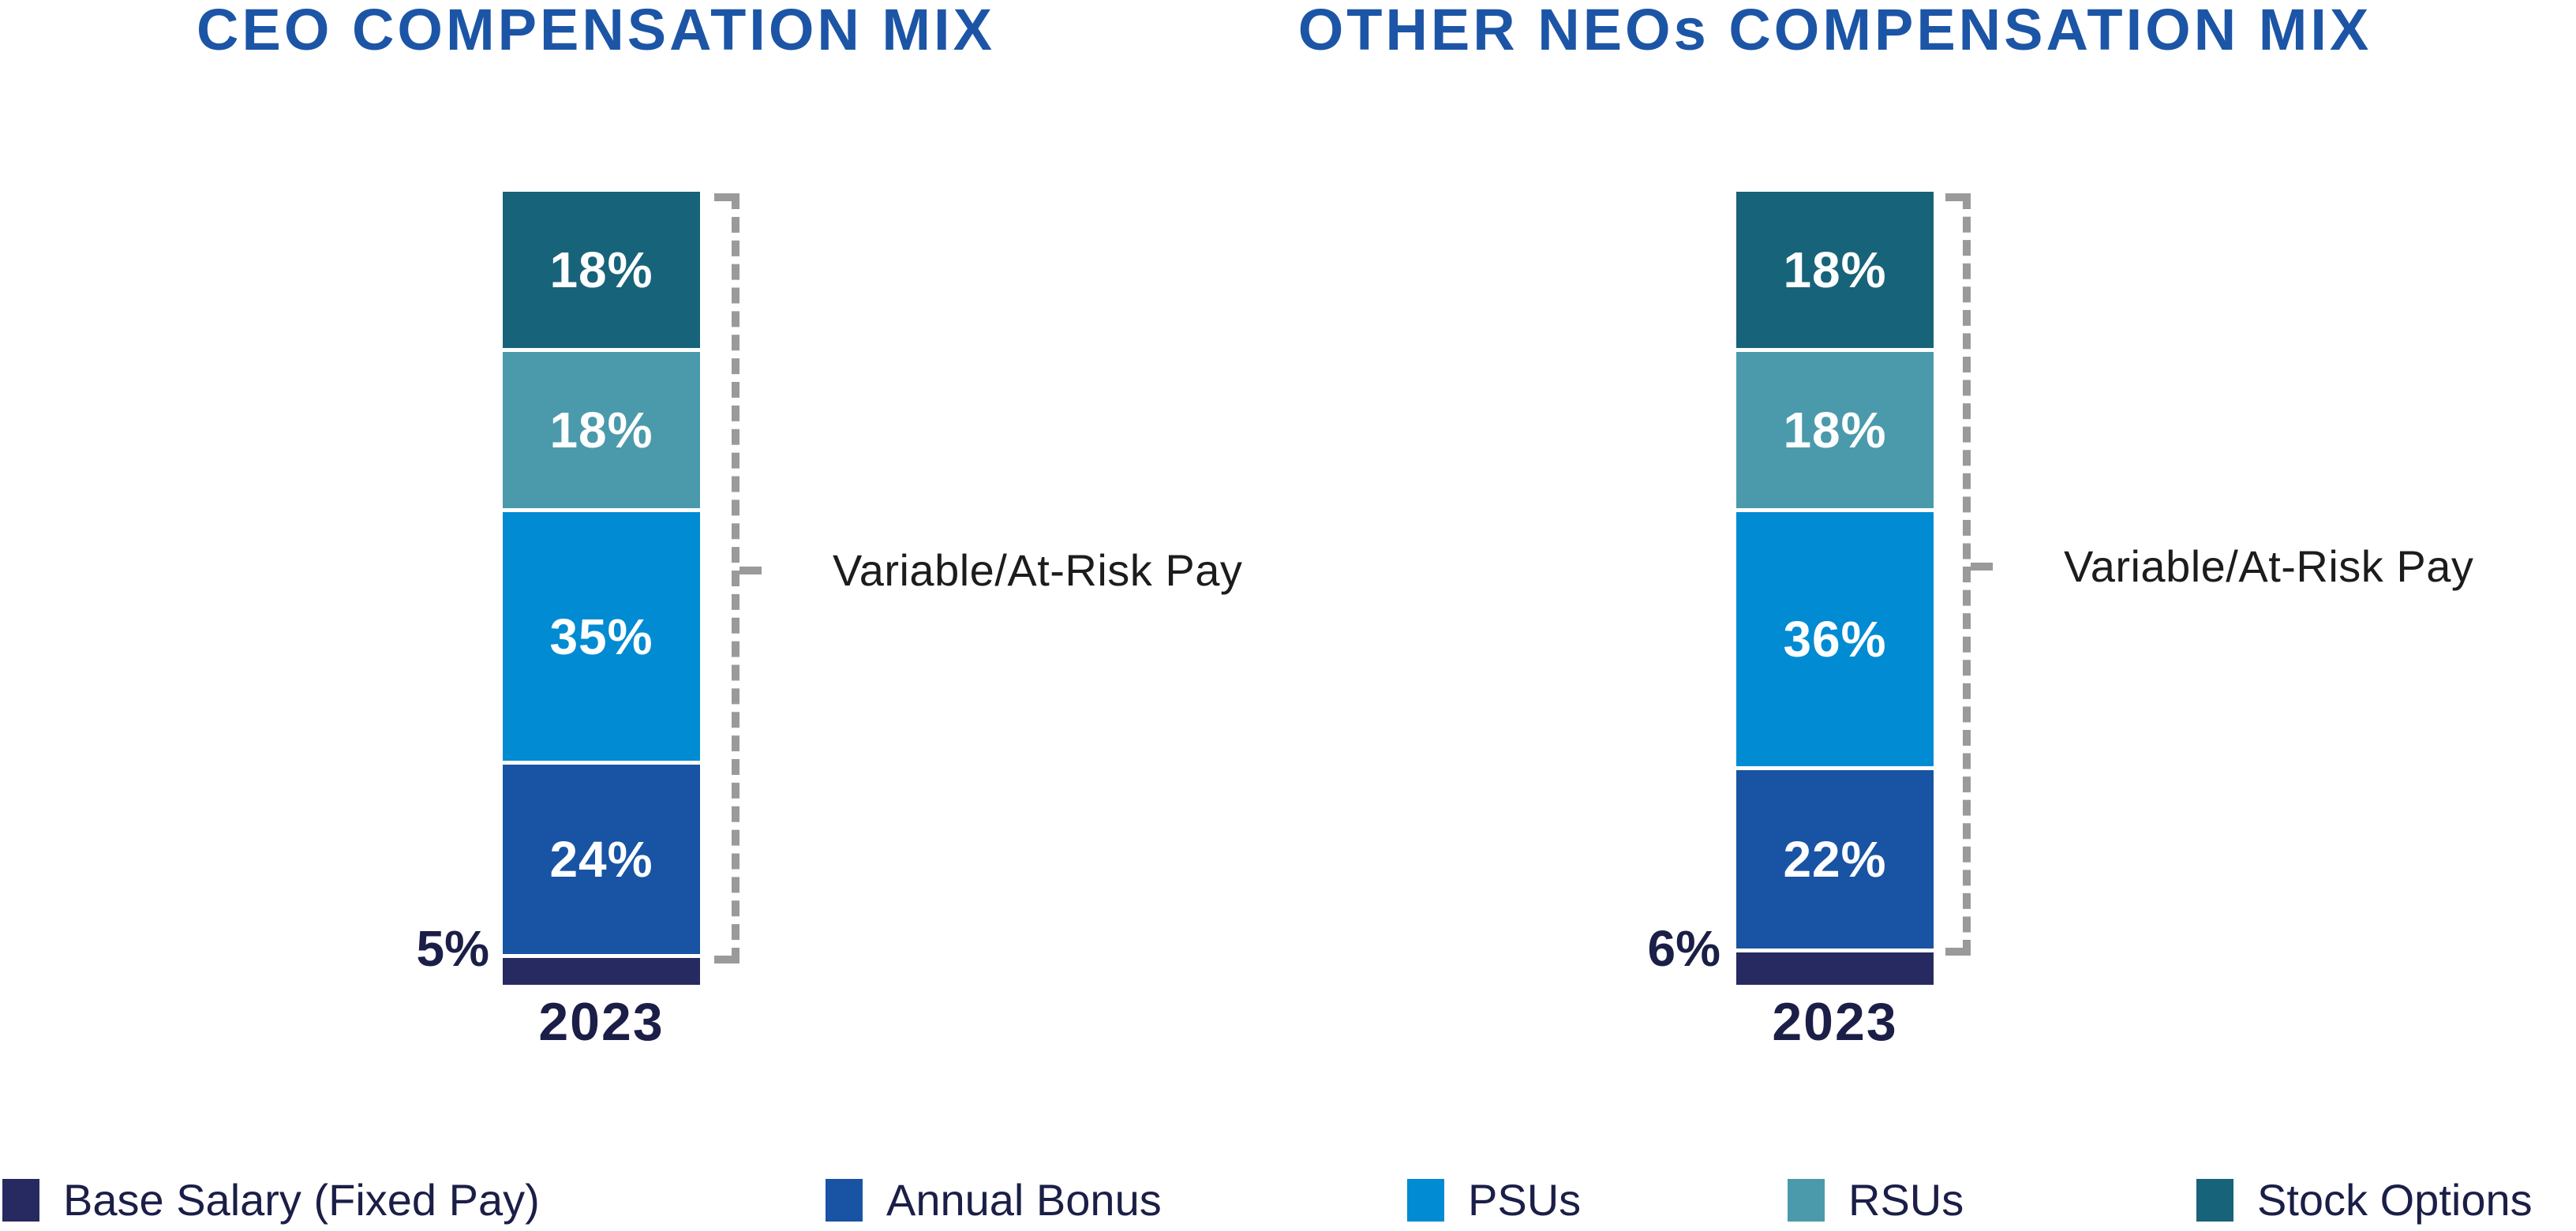  What do you see at coordinates (1684, 948) in the screenshot?
I see `base-salary-outside-label: 6%` at bounding box center [1684, 948].